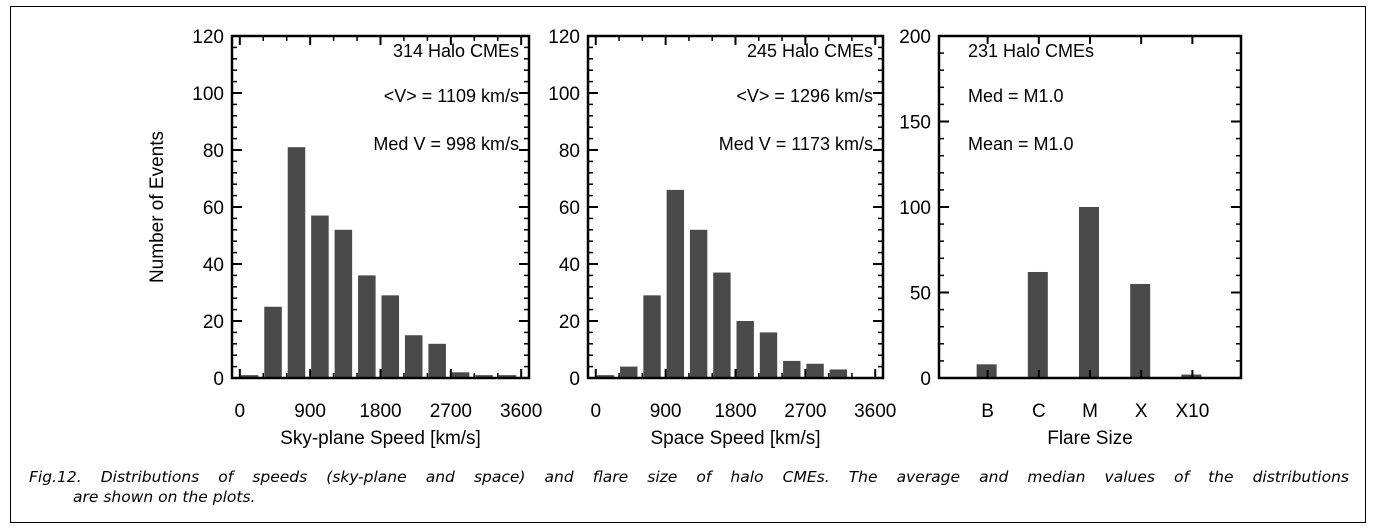 This screenshot has height=529, width=1376. What do you see at coordinates (446, 144) in the screenshot?
I see `annotation: Med V = 998 km/s` at bounding box center [446, 144].